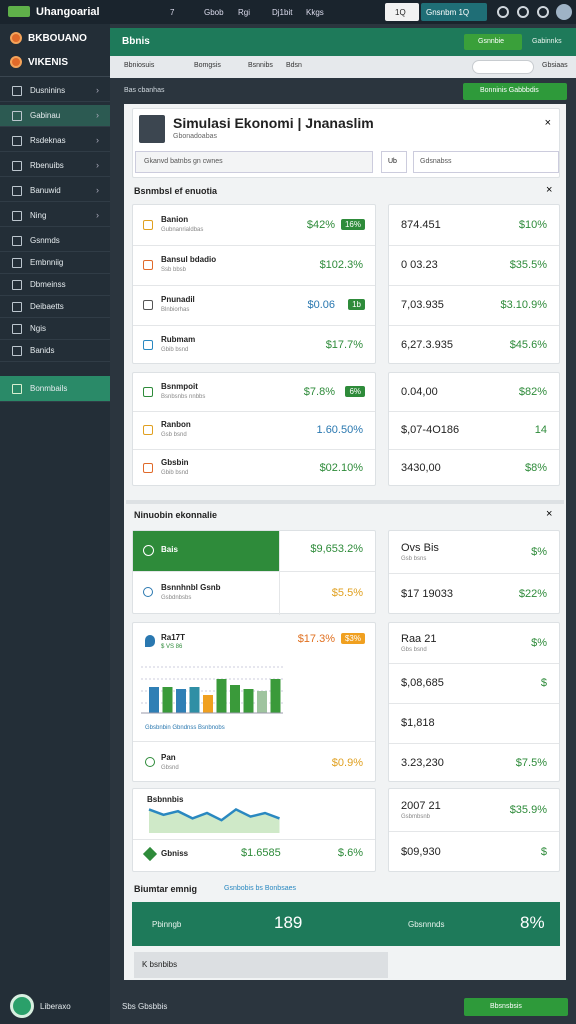 This screenshot has width=576, height=1024. I want to click on nav-link: Rbenuibs ›, so click(55, 166).